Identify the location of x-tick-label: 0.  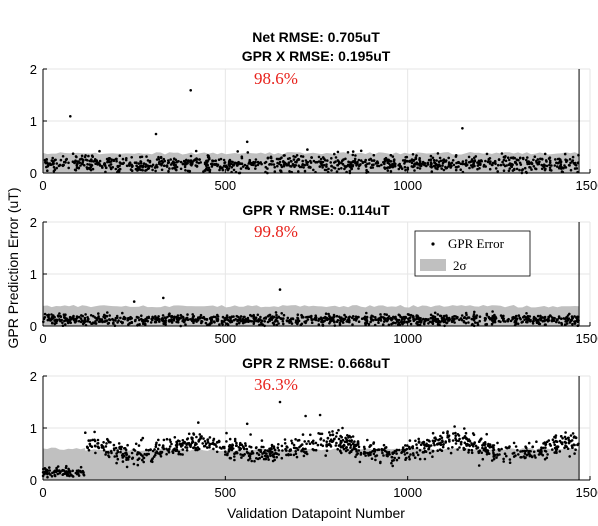
(42, 185).